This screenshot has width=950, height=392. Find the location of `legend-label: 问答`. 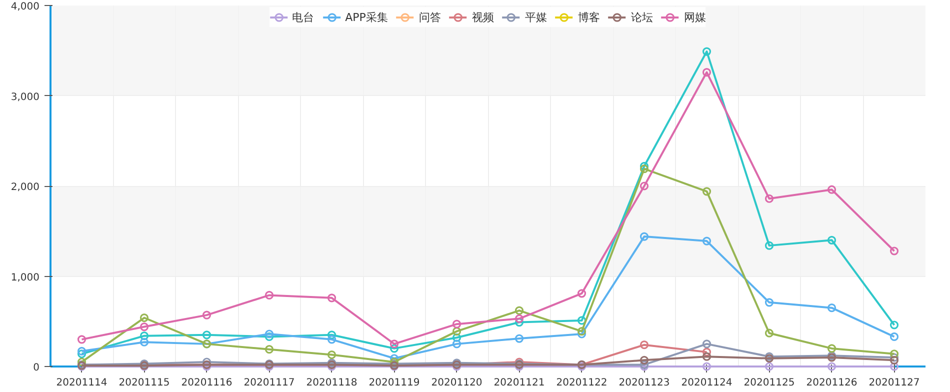

legend-label: 问答 is located at coordinates (429, 17).